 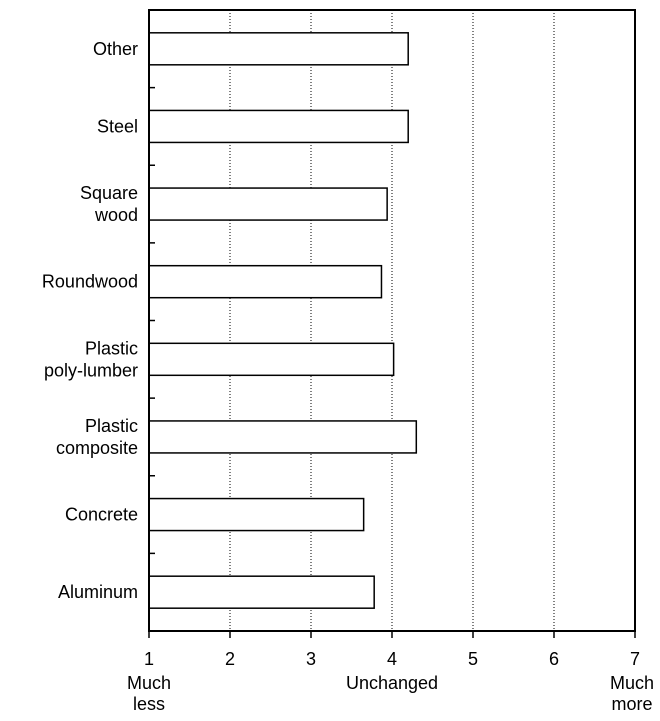 I want to click on category-label: Roundwood, so click(x=90, y=282).